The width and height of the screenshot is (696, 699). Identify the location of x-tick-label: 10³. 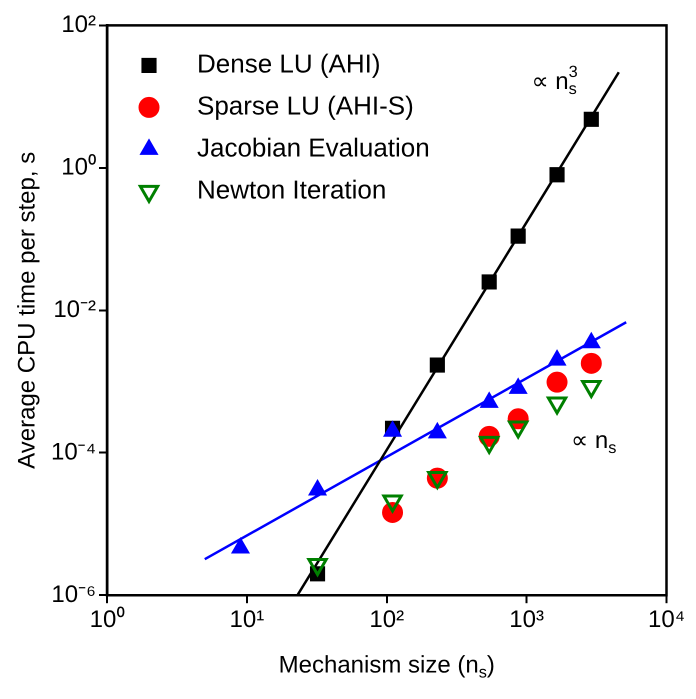
(526, 620).